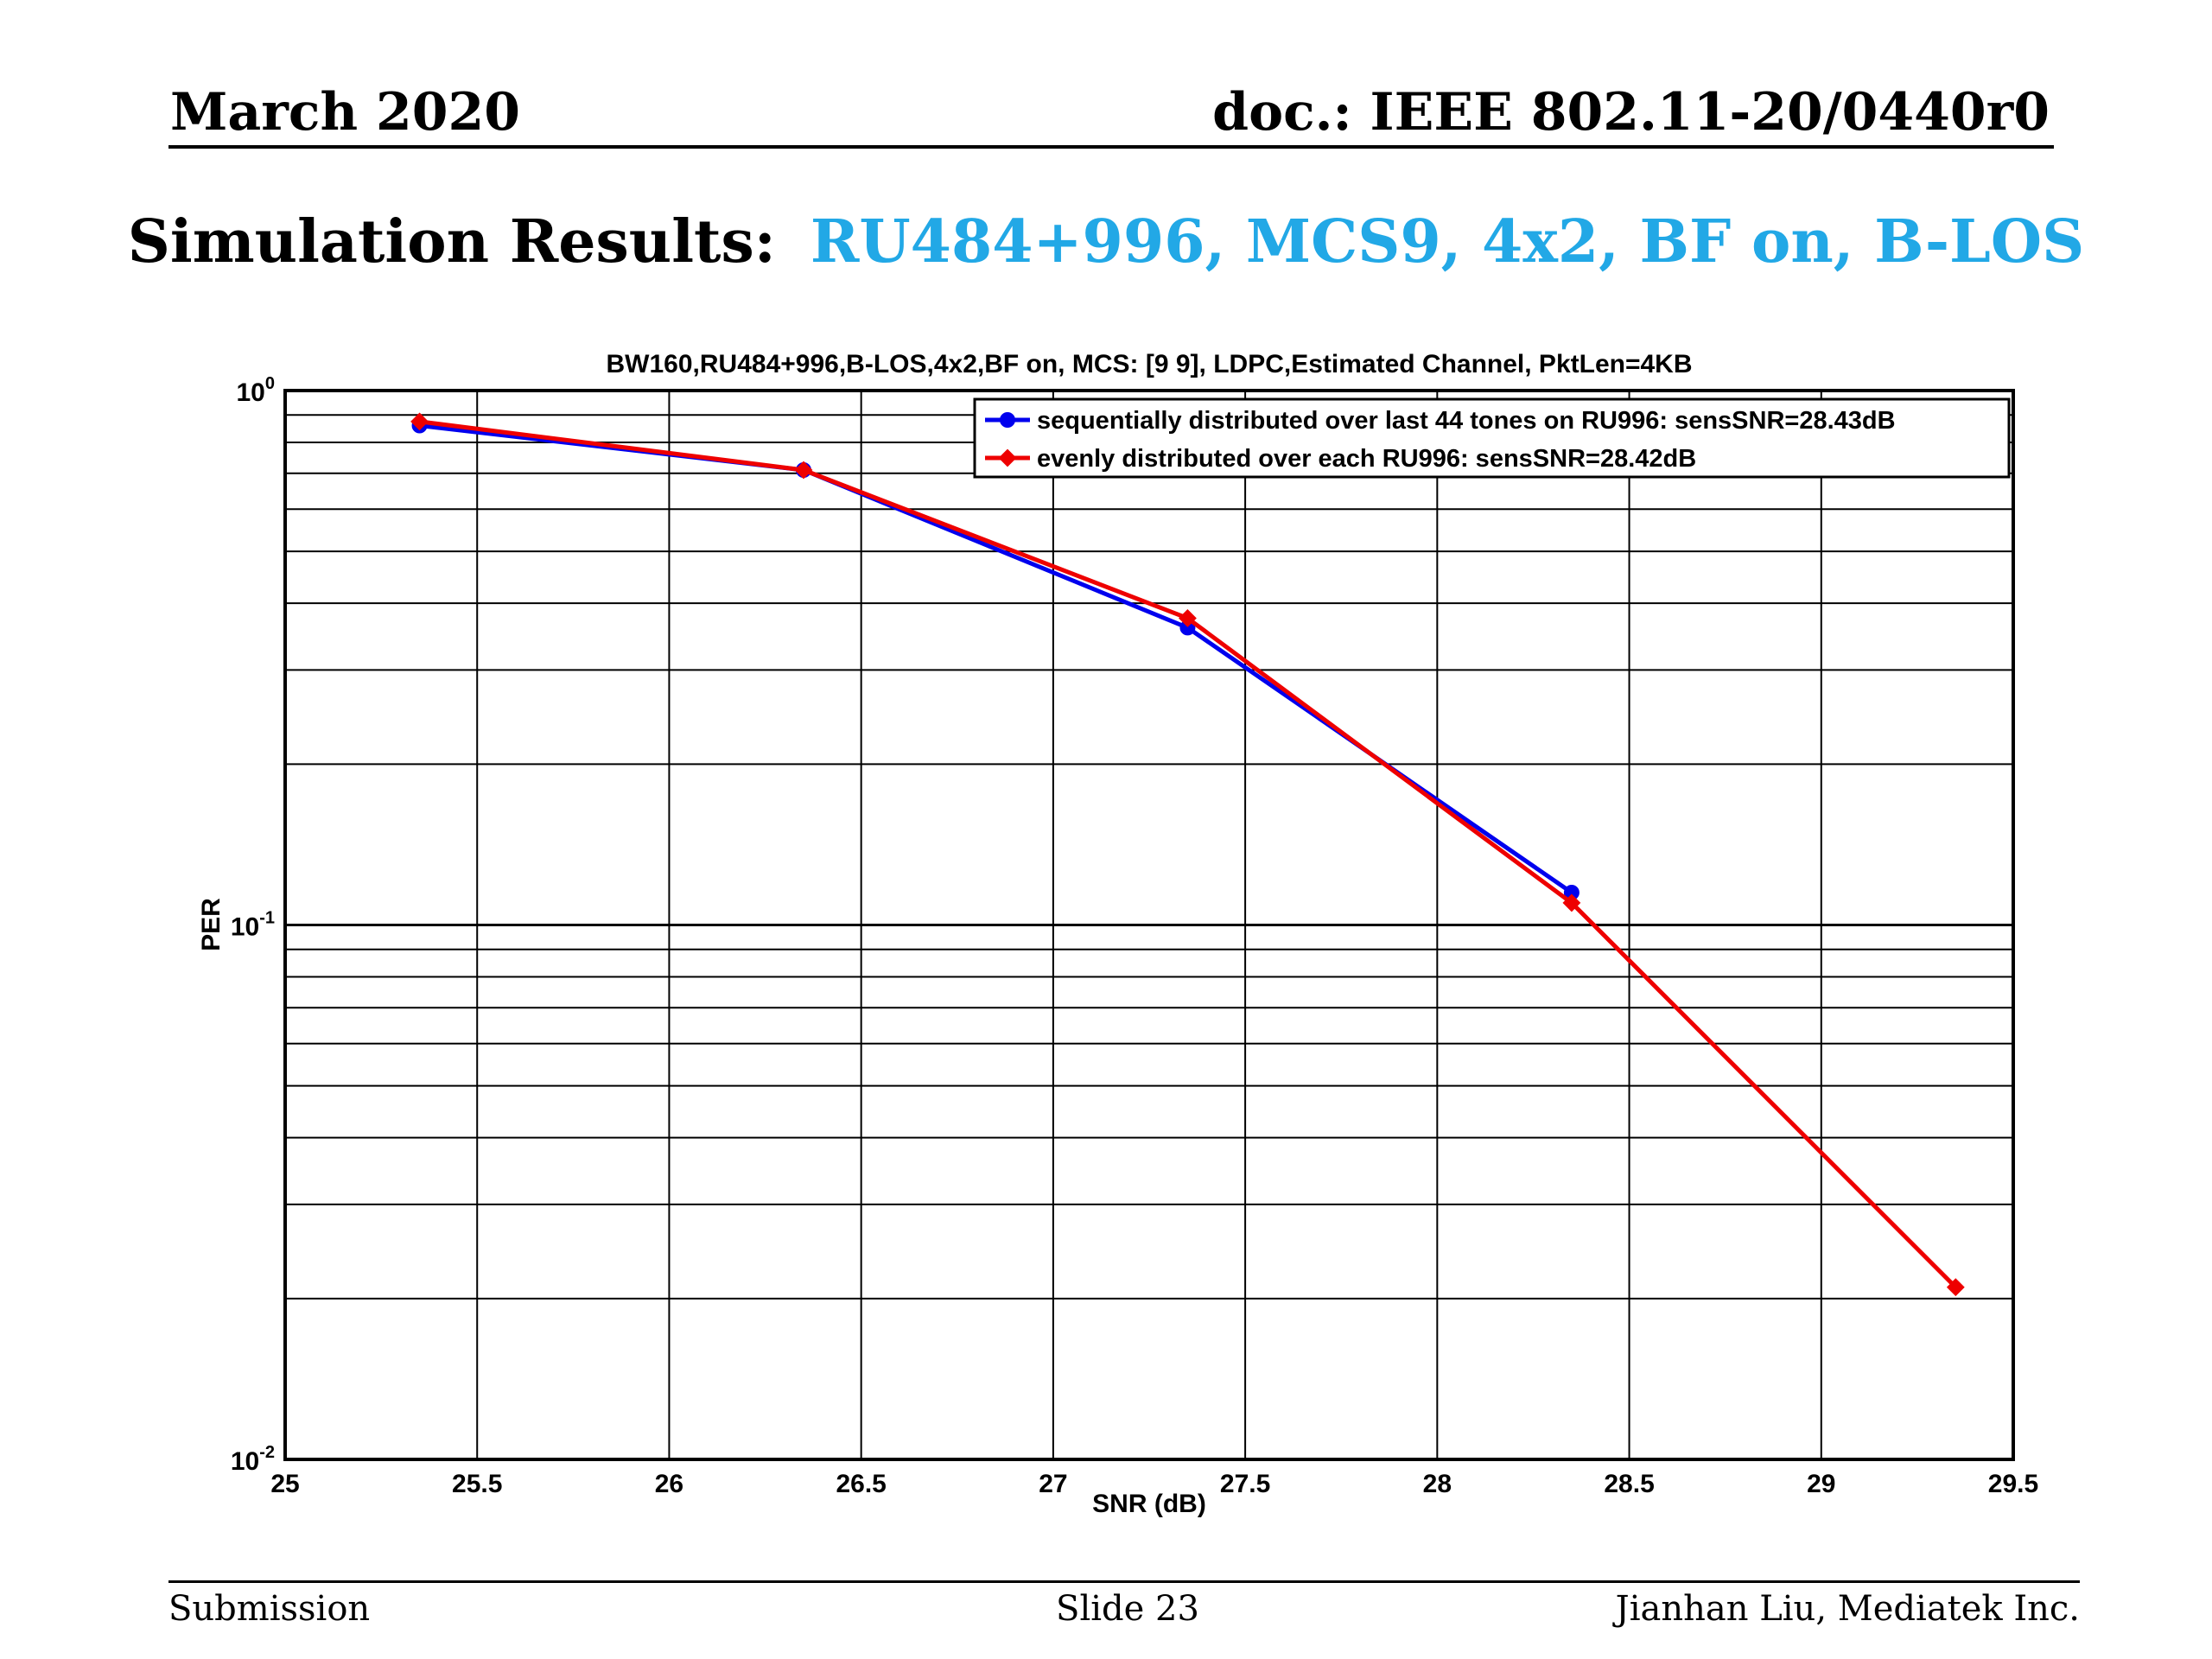  What do you see at coordinates (1847, 1609) in the screenshot?
I see `footer-author: Jianhan Liu, Mediatek Inc.` at bounding box center [1847, 1609].